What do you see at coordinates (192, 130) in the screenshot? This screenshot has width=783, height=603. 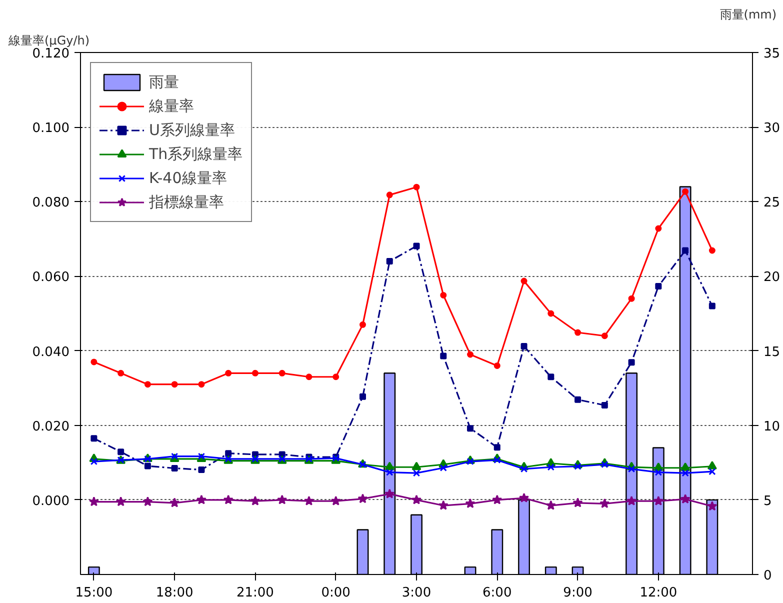 I see `legend-label: U系列線量率` at bounding box center [192, 130].